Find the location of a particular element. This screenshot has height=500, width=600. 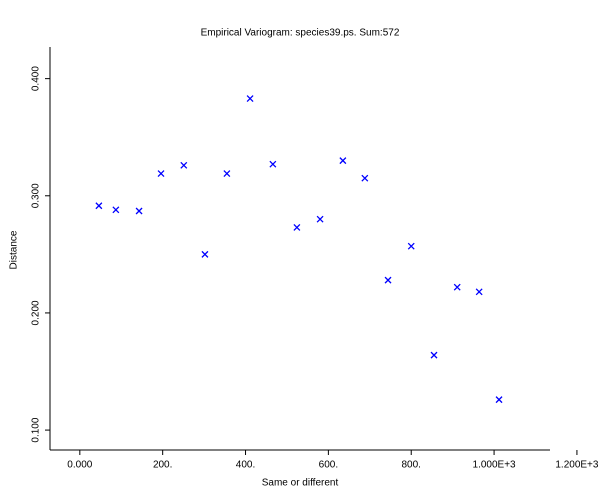

y-axis-label: Distance is located at coordinates (14, 249).